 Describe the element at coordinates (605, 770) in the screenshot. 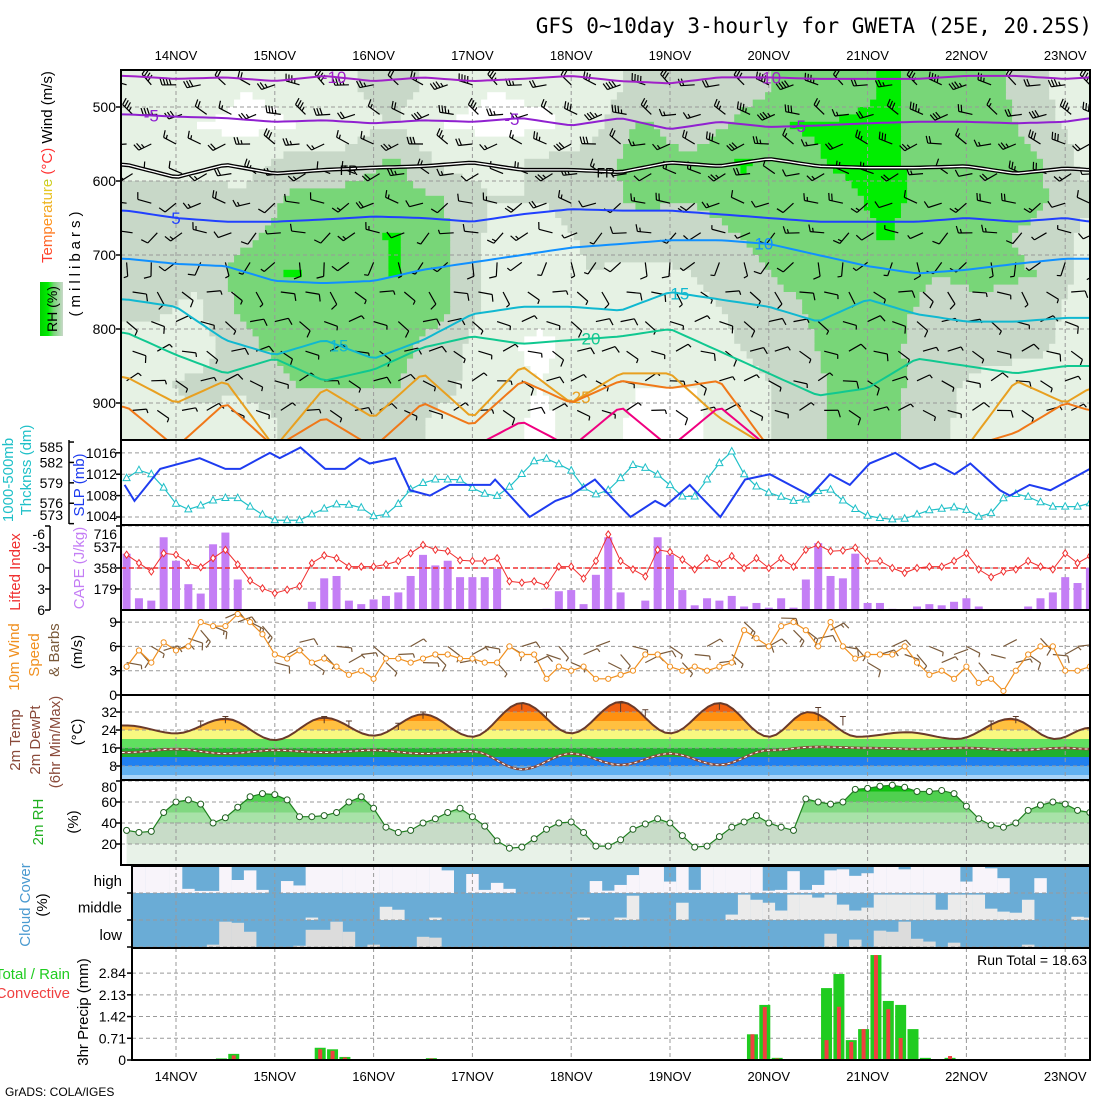

I see `temp-band` at that location.